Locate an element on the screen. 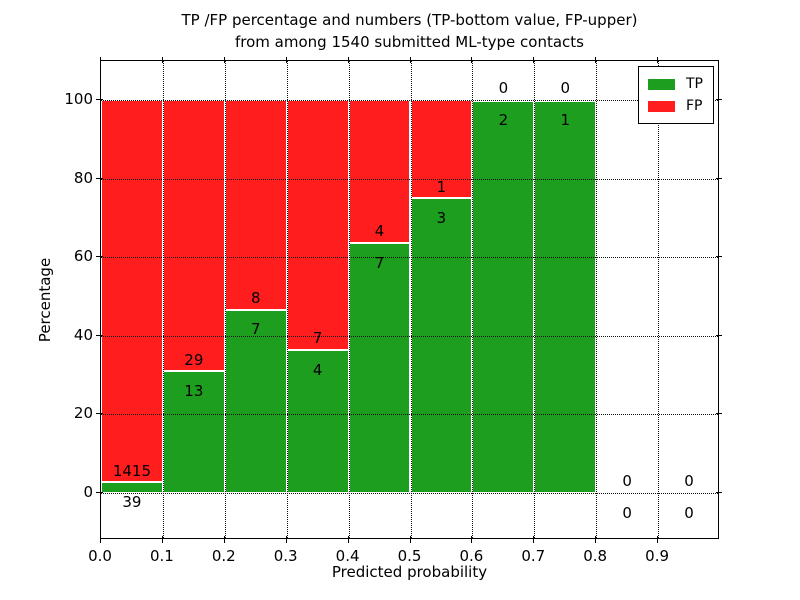 This screenshot has height=600, width=800. tp-count-label: 39 is located at coordinates (132, 501).